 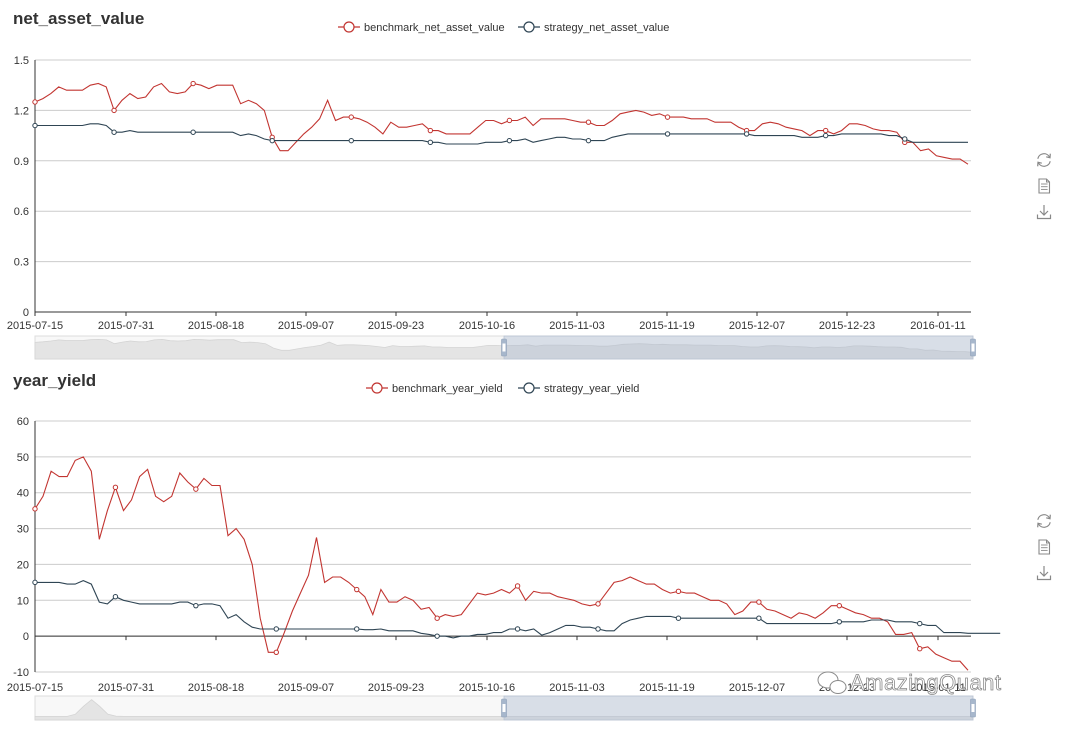 What do you see at coordinates (21, 263) in the screenshot?
I see `y-tick-label: 0.3` at bounding box center [21, 263].